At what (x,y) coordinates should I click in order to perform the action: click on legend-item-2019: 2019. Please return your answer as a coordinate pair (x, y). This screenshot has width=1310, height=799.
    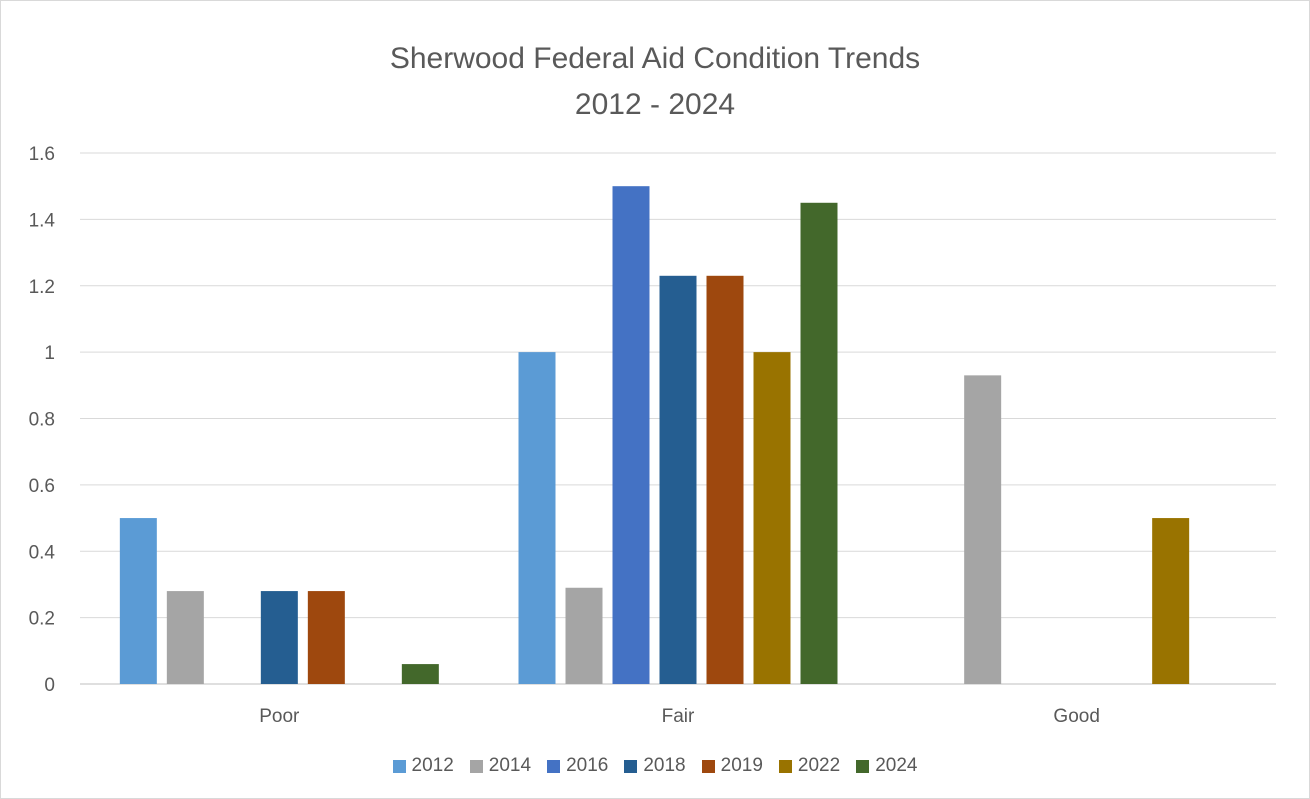
    Looking at the image, I should click on (732, 766).